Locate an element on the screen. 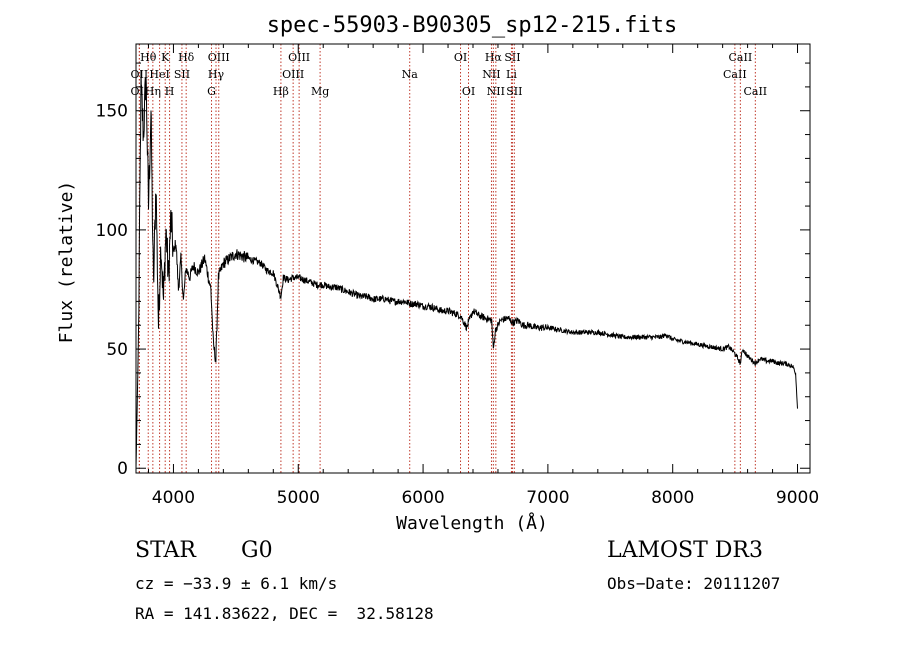  marker-label-11: G is located at coordinates (211, 91).